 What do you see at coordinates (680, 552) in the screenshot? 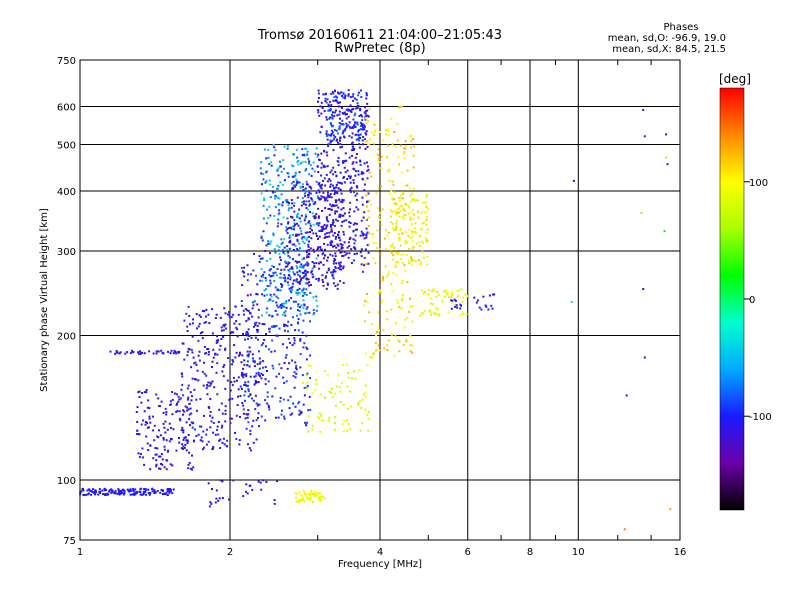
I see `x-tick-label: 16` at bounding box center [680, 552].